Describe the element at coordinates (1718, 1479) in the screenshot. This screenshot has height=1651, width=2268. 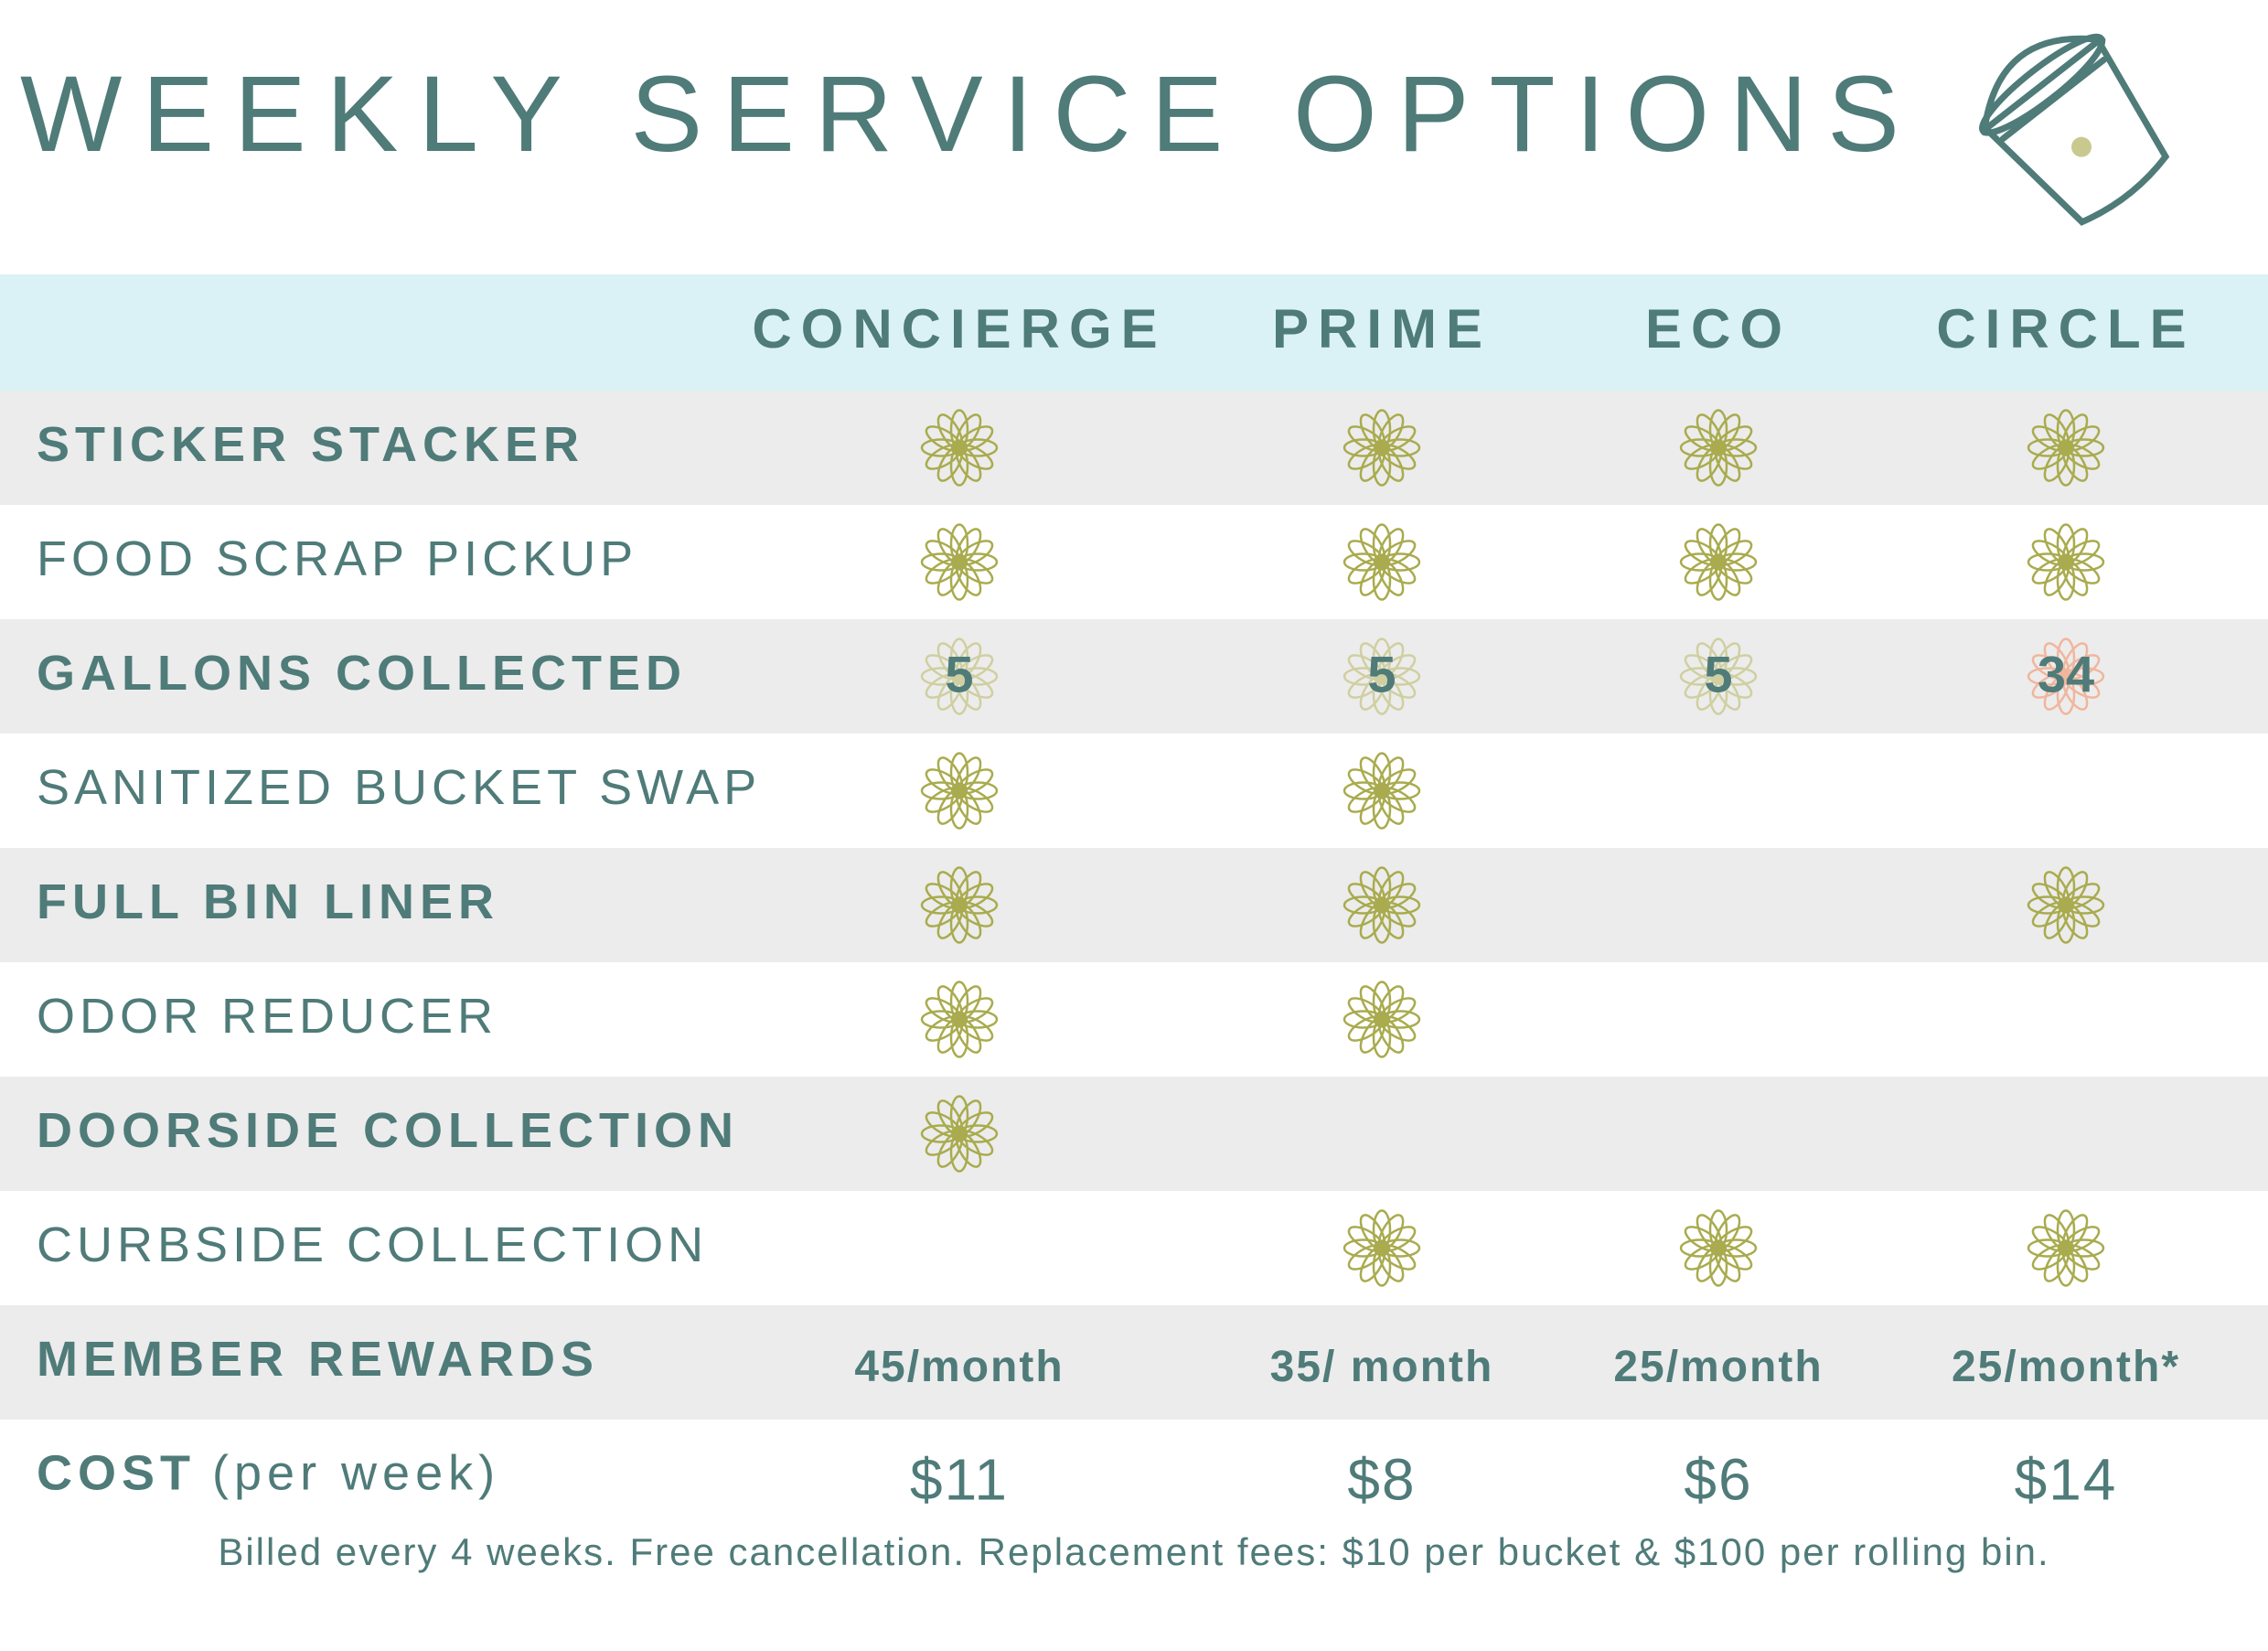
I see `cell-value: $6` at that location.